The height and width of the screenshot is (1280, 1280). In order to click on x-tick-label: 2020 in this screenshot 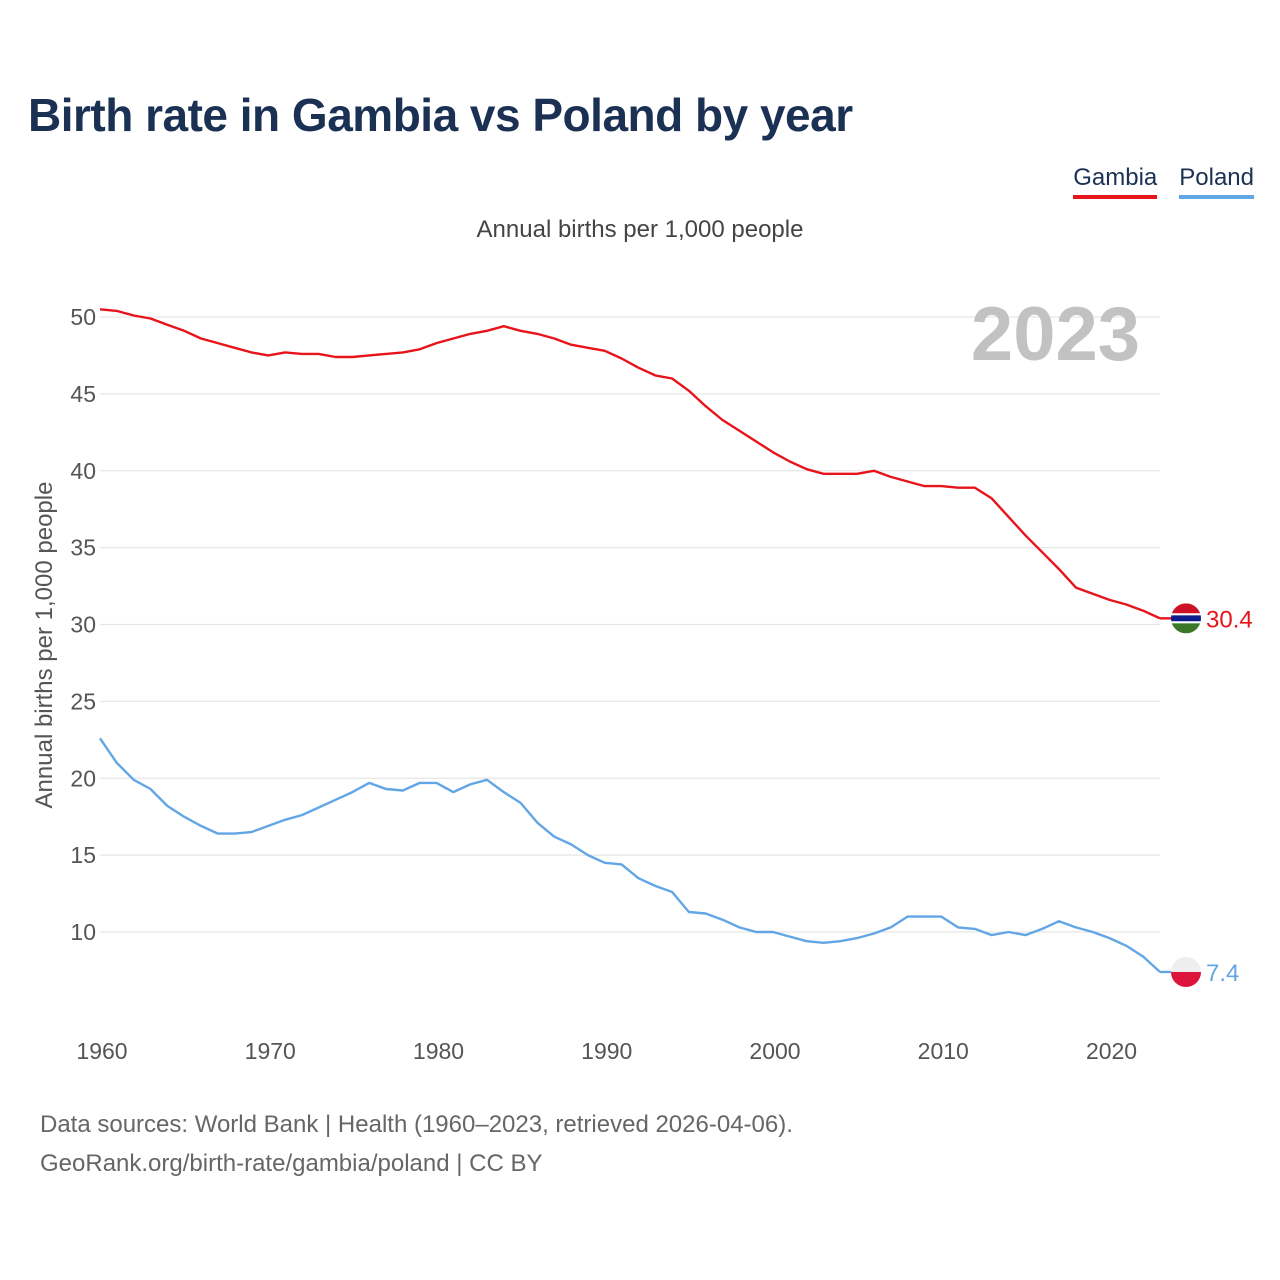, I will do `click(1111, 1051)`.